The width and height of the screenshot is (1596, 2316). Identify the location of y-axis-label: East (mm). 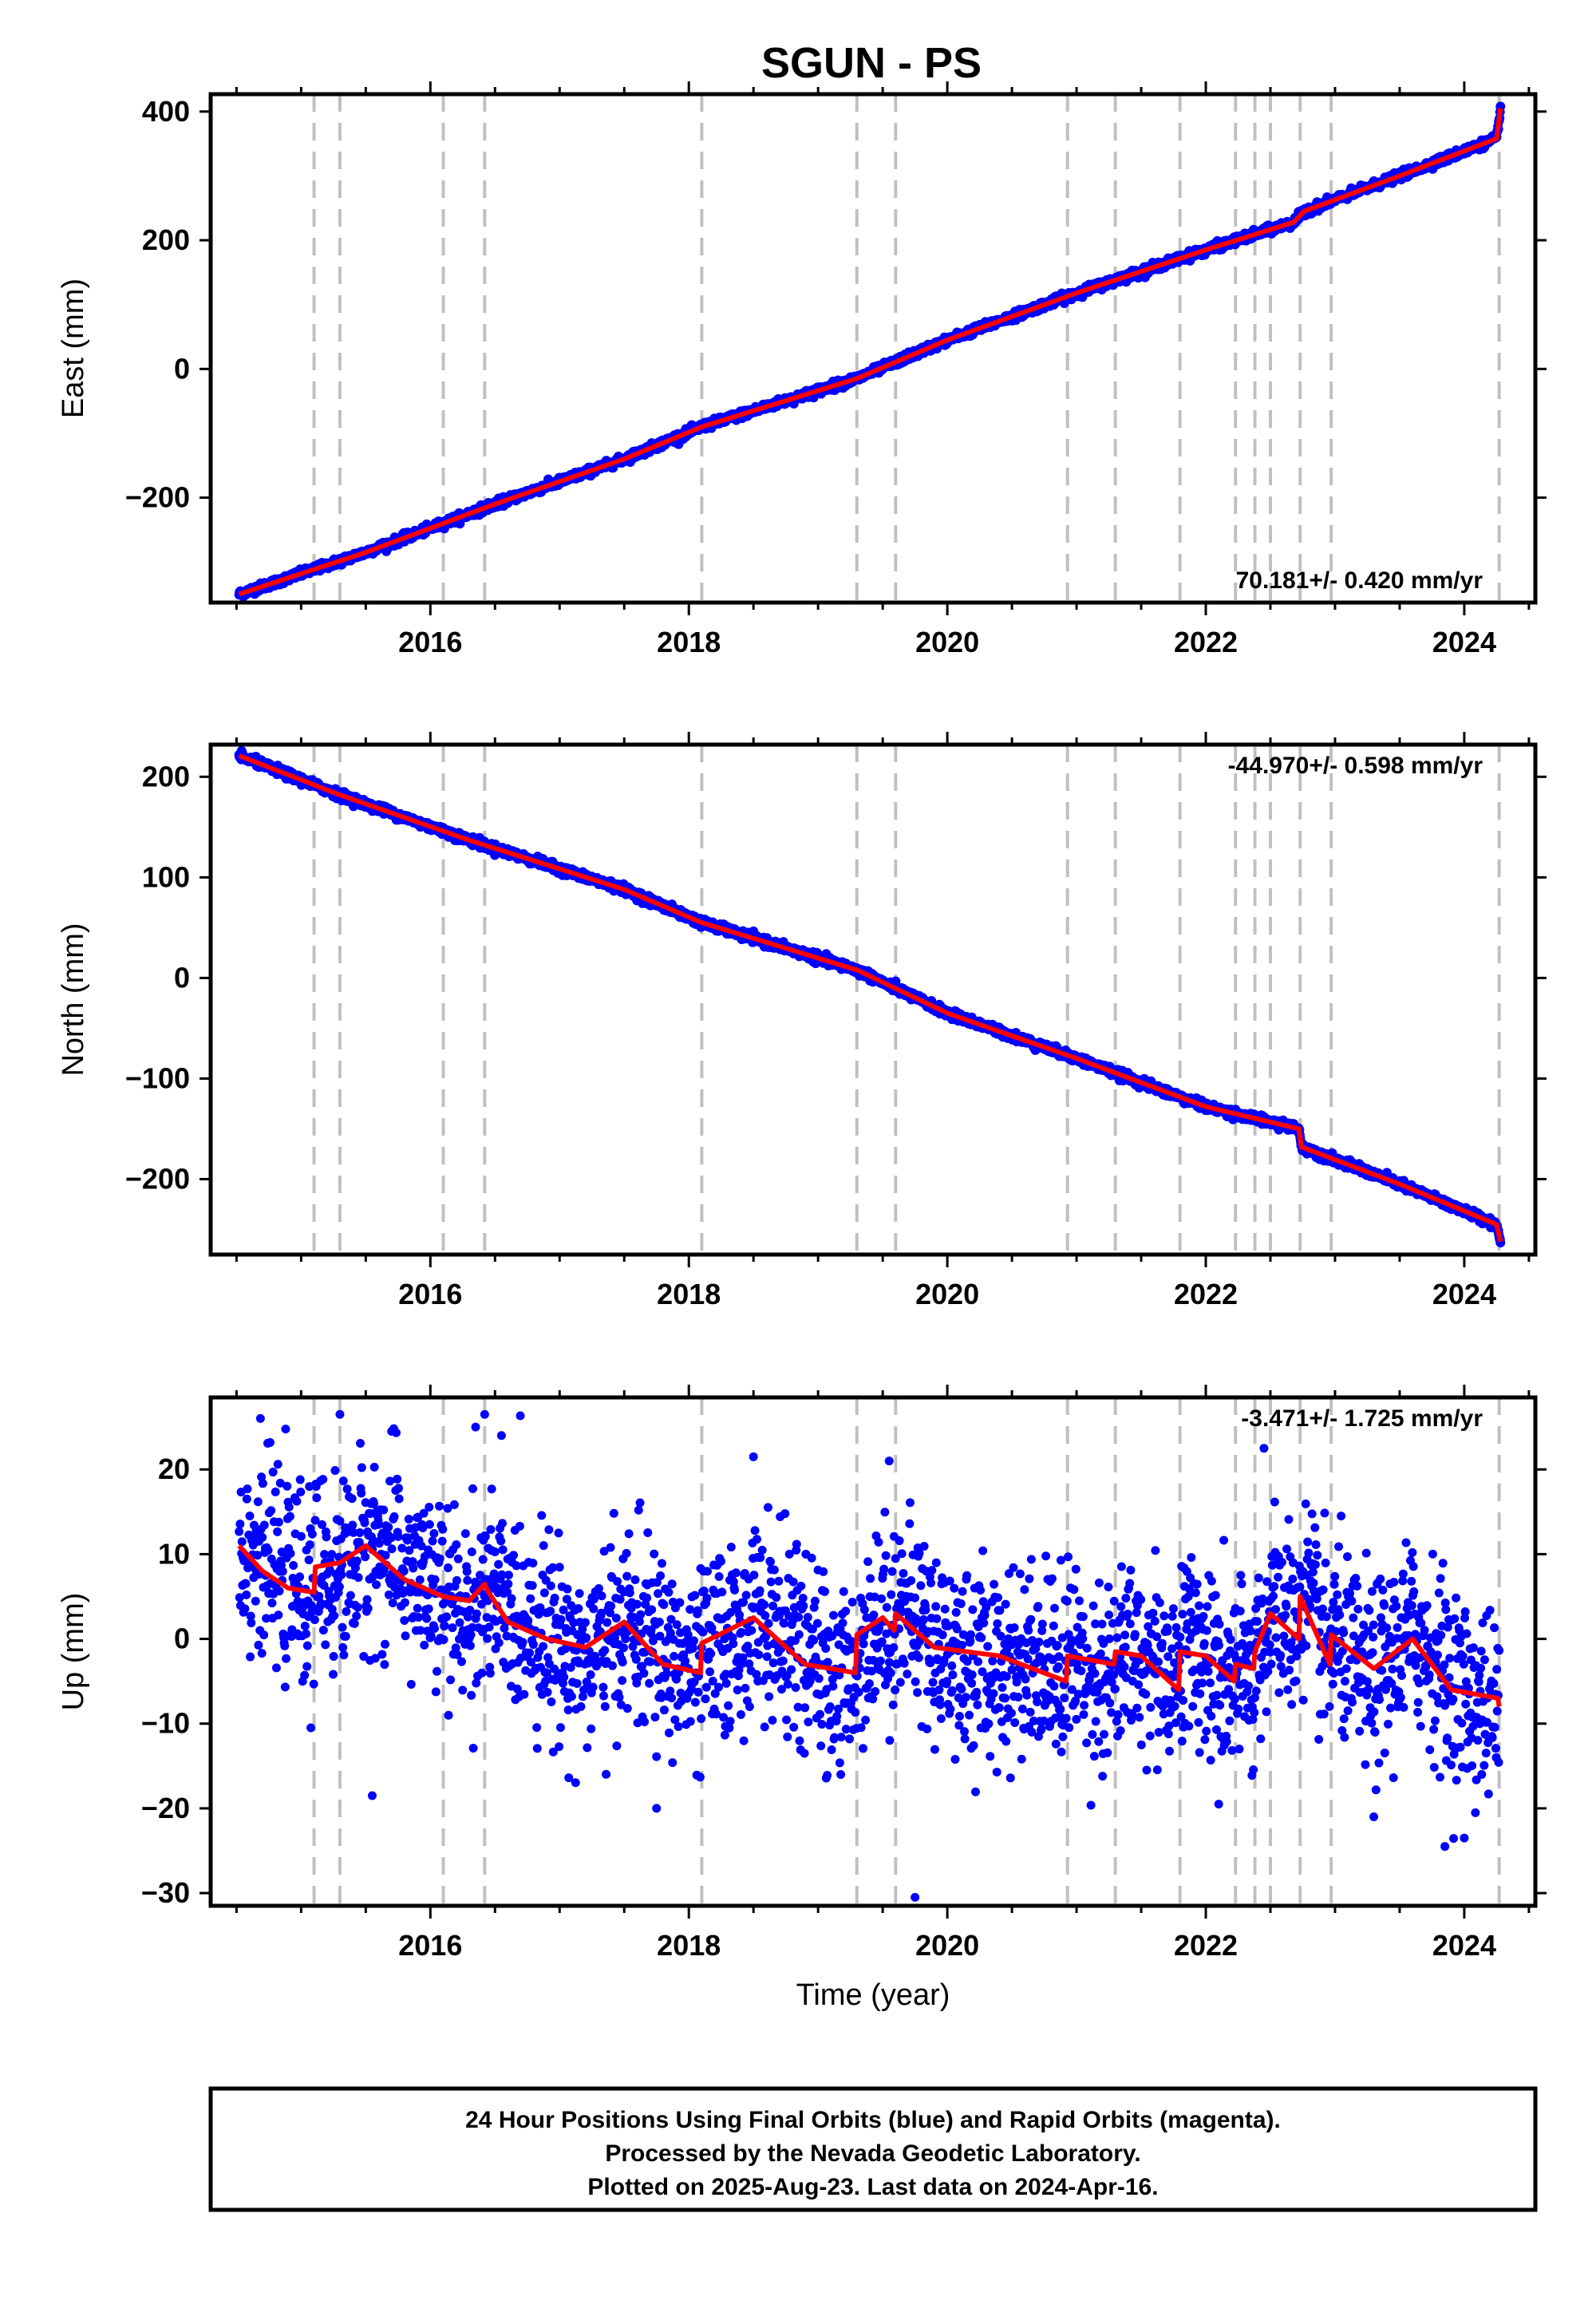
(73, 348).